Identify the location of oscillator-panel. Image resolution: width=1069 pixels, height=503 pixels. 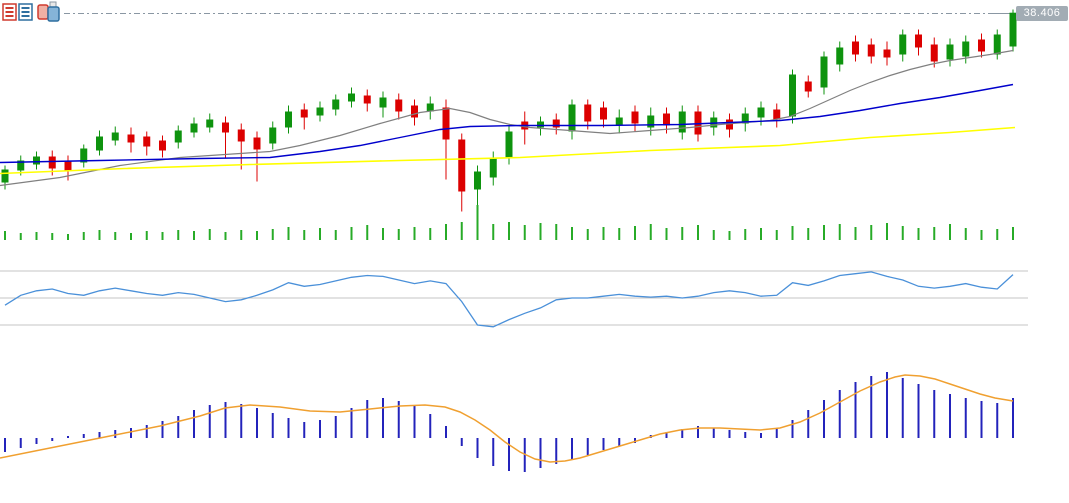
(514, 299).